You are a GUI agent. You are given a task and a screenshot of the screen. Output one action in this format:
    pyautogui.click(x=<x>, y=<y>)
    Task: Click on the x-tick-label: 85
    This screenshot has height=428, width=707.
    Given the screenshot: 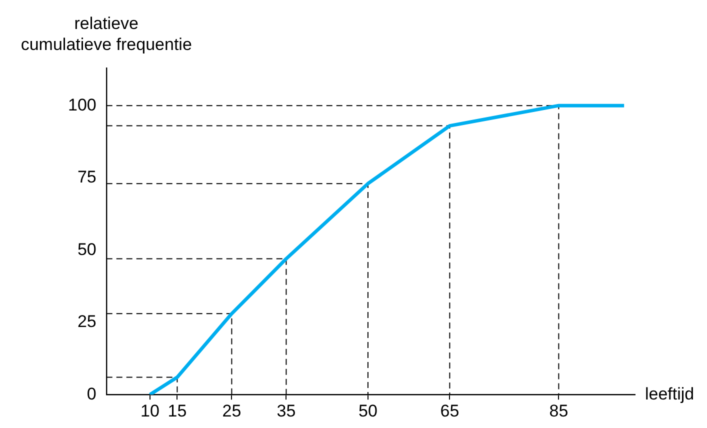 What is the action you would take?
    pyautogui.click(x=558, y=410)
    